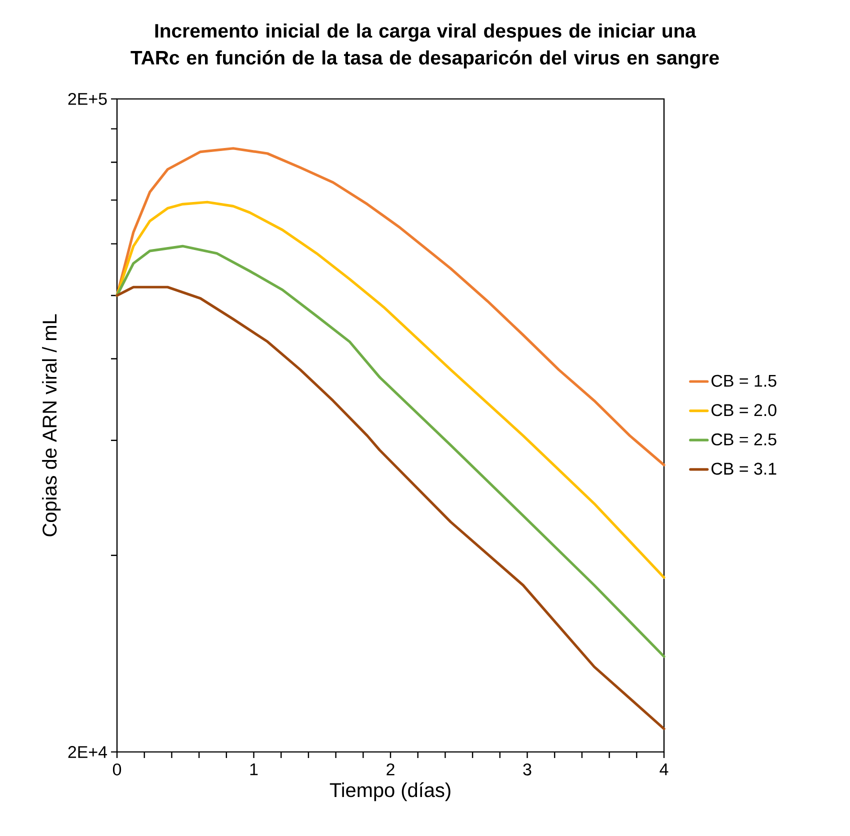  What do you see at coordinates (254, 769) in the screenshot?
I see `x-tick-label: 1` at bounding box center [254, 769].